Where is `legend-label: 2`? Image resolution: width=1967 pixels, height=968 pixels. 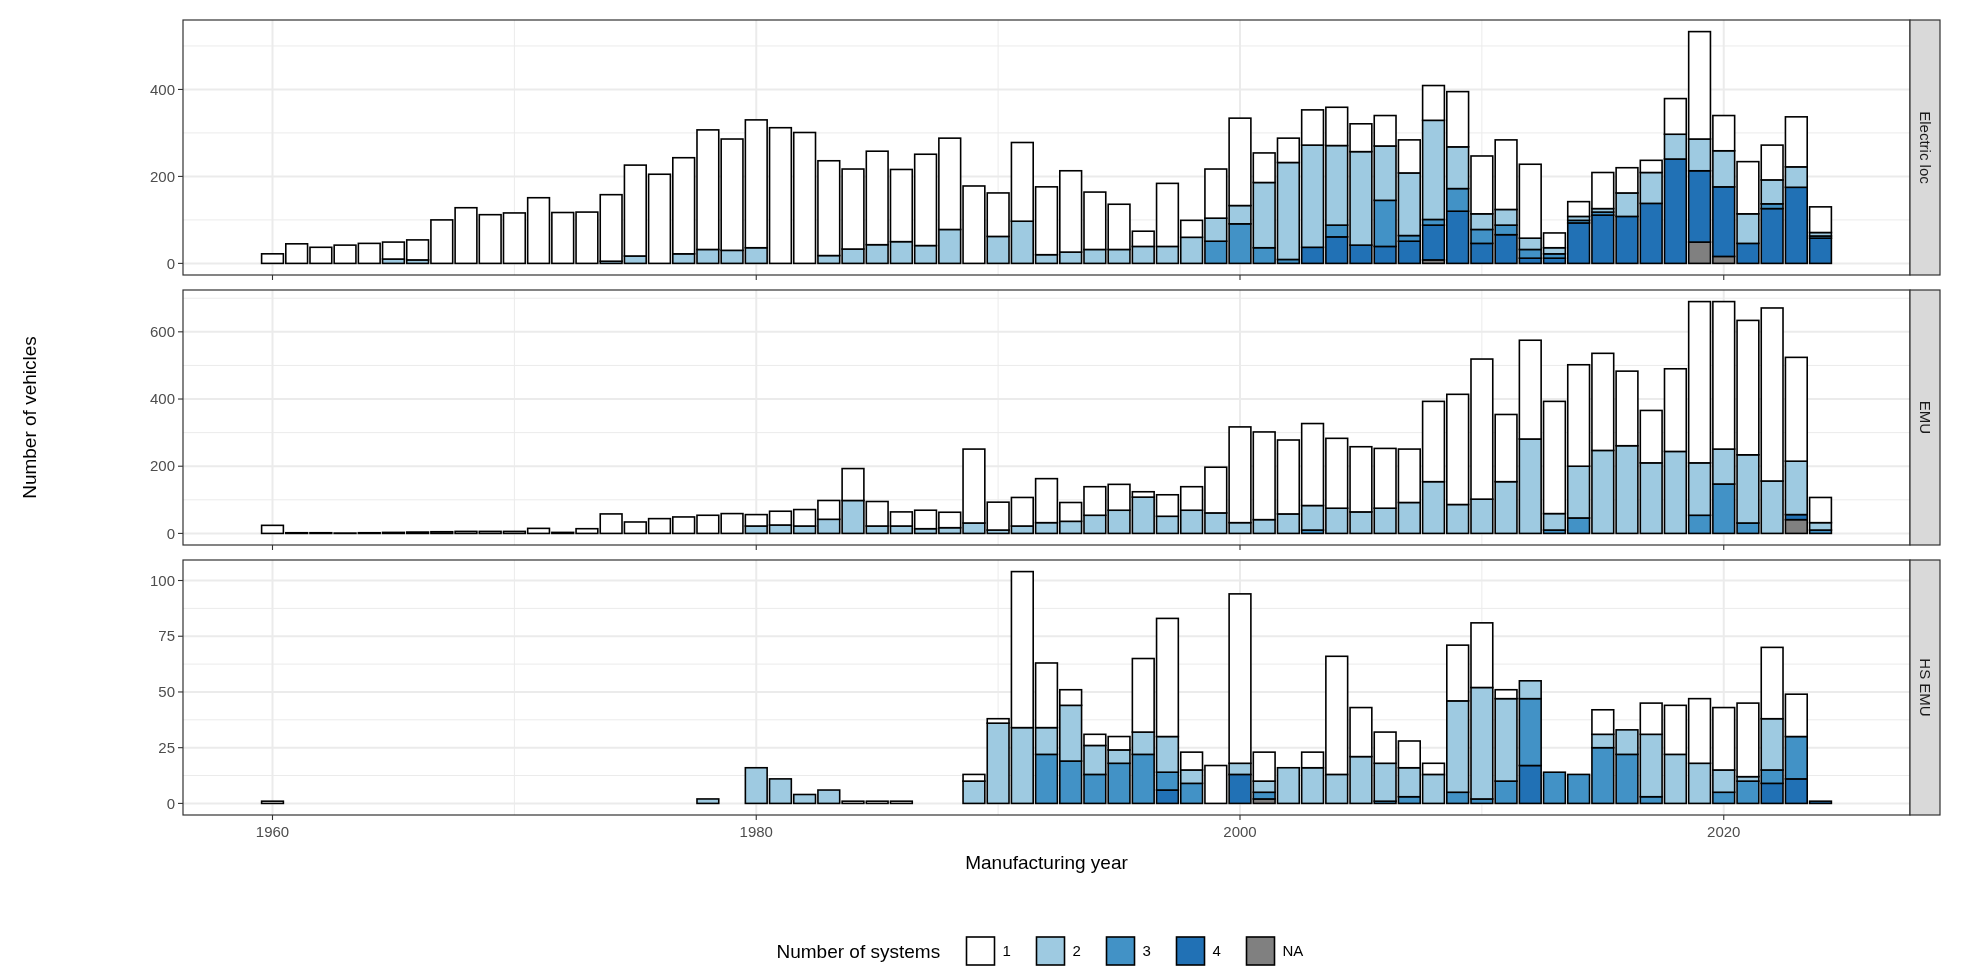
legend-label: 2 is located at coordinates (1076, 951).